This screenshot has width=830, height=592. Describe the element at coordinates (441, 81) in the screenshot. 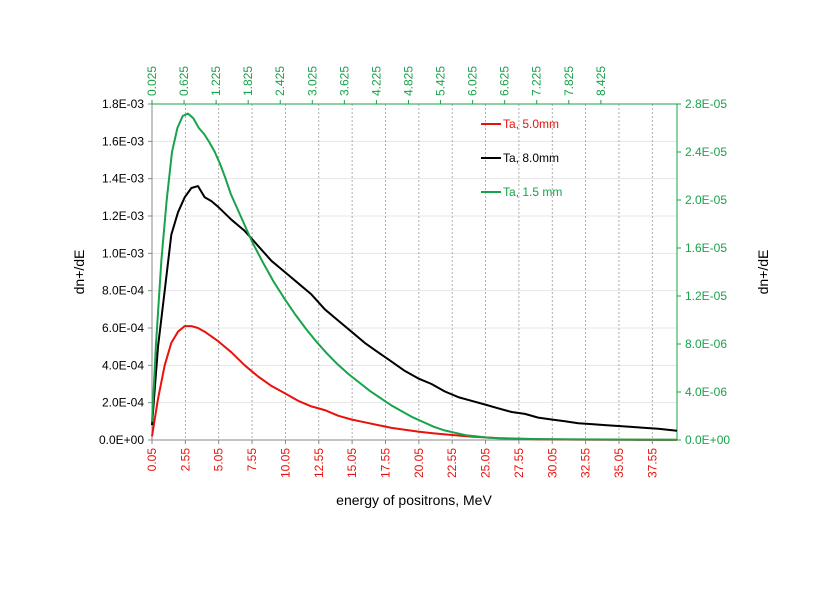

I see `top-tick-label: 5.425` at that location.